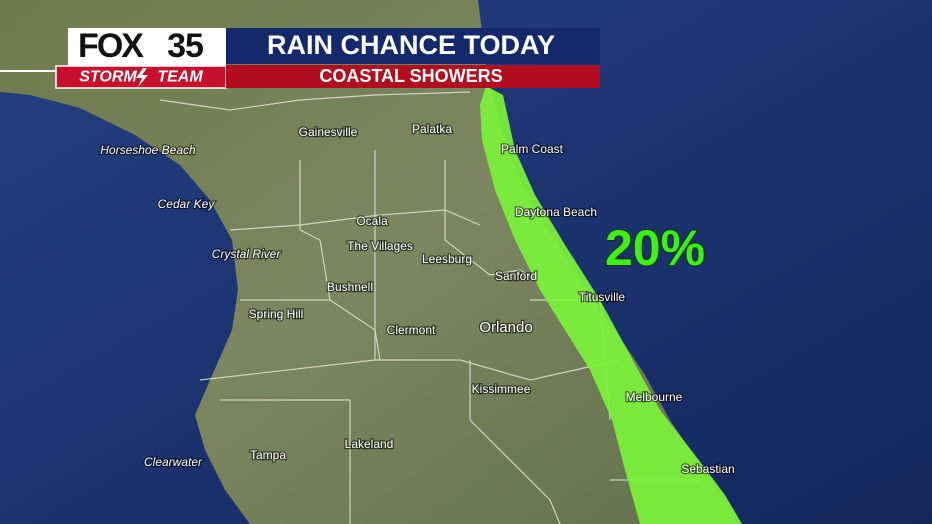  What do you see at coordinates (532, 149) in the screenshot?
I see `city-label: Palm Coast` at bounding box center [532, 149].